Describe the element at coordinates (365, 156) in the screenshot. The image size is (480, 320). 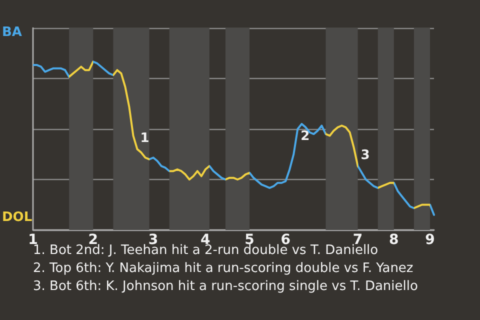
I see `annotation: 3` at that location.